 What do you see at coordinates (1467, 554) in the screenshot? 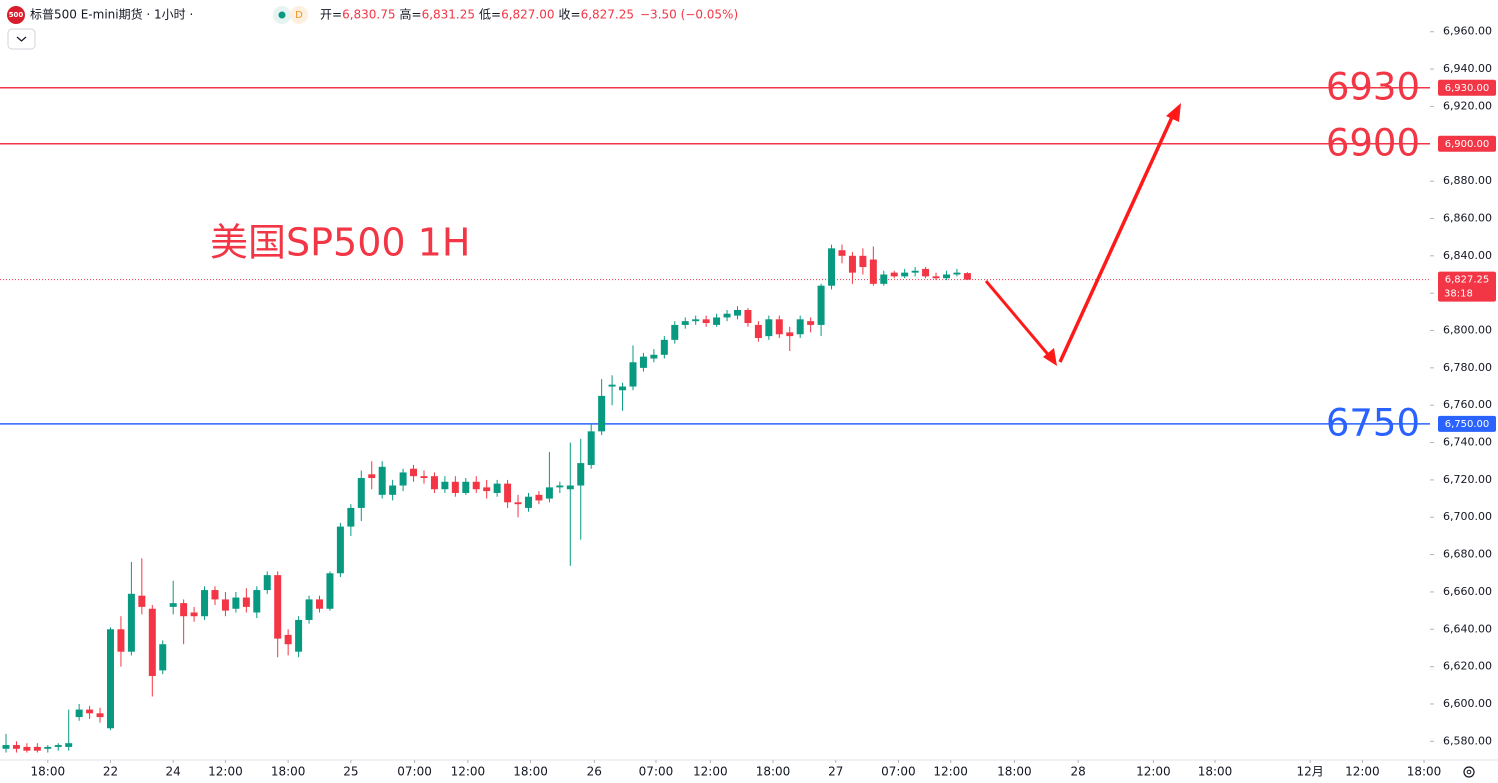
I see `y-tick-label: 6,680.00` at bounding box center [1467, 554].